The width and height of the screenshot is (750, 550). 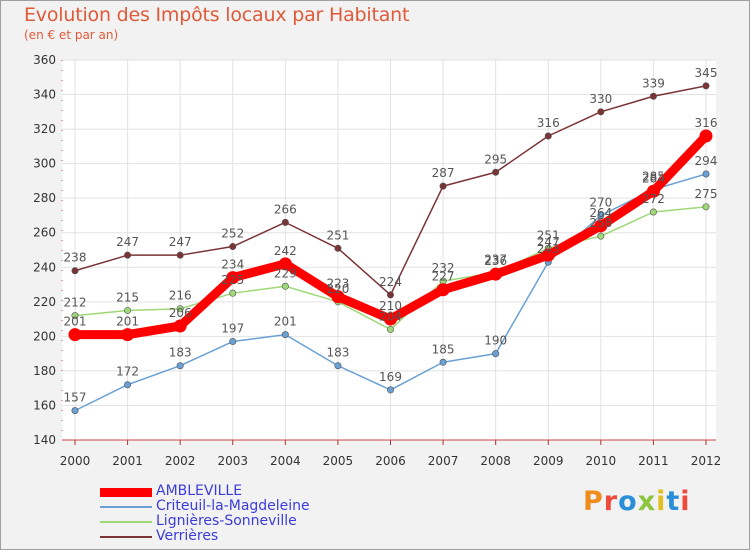 What do you see at coordinates (71, 35) in the screenshot?
I see `chart-subtitle: (en € et par an)` at bounding box center [71, 35].